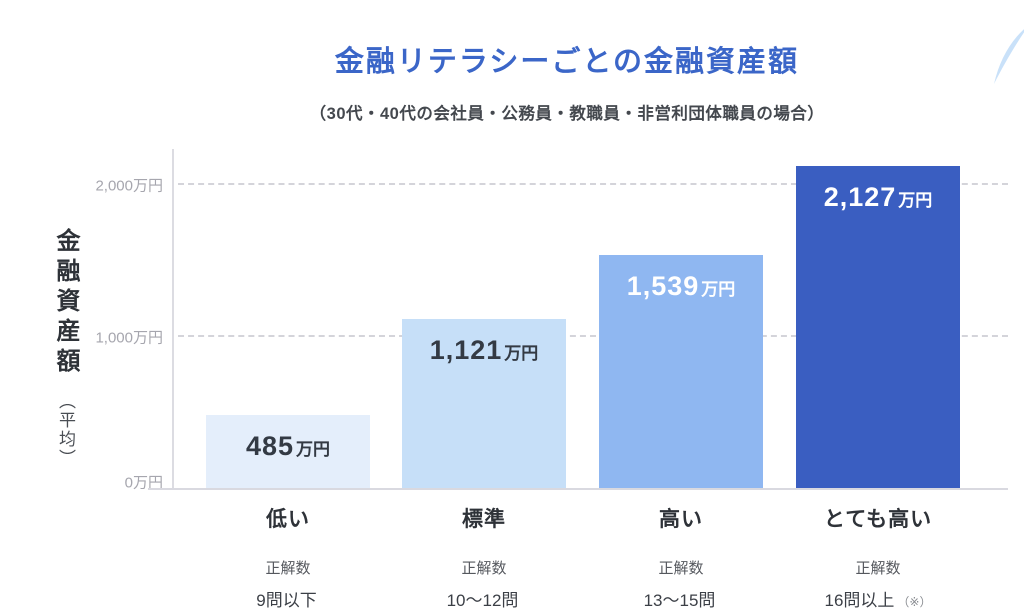 Image resolution: width=1024 pixels, height=616 pixels. I want to click on x-label-high: 高い 正解数 13〜15問, so click(681, 557).